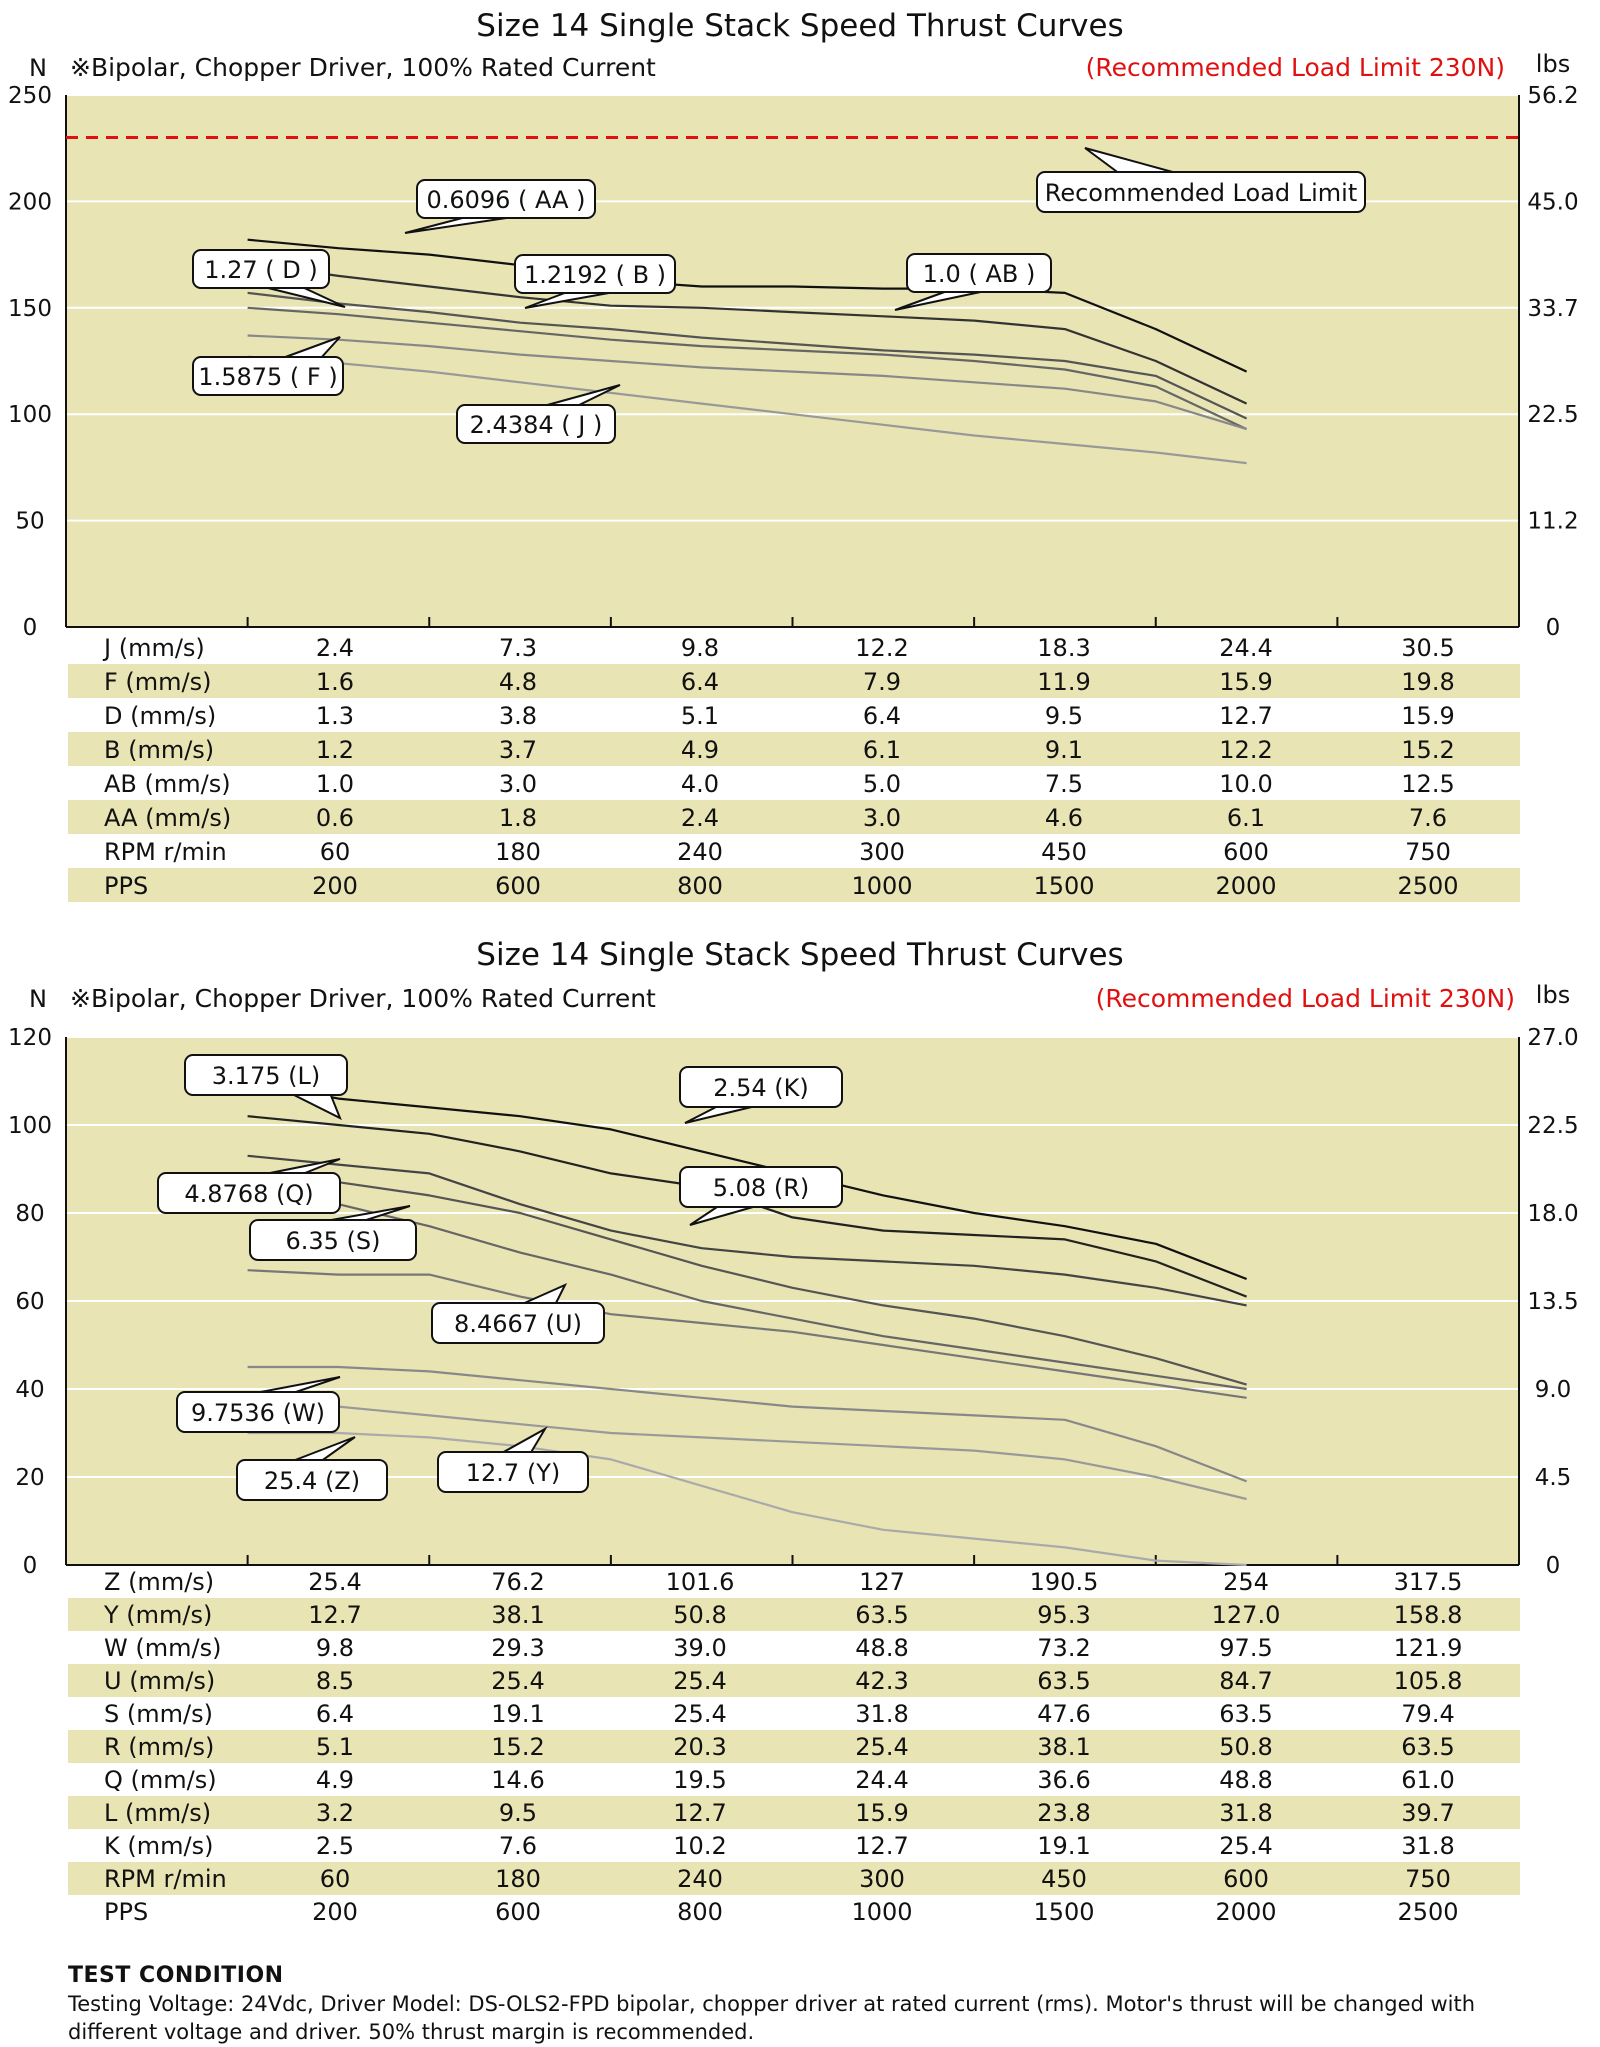  I want to click on series-9-7536-w, so click(747, 1424).